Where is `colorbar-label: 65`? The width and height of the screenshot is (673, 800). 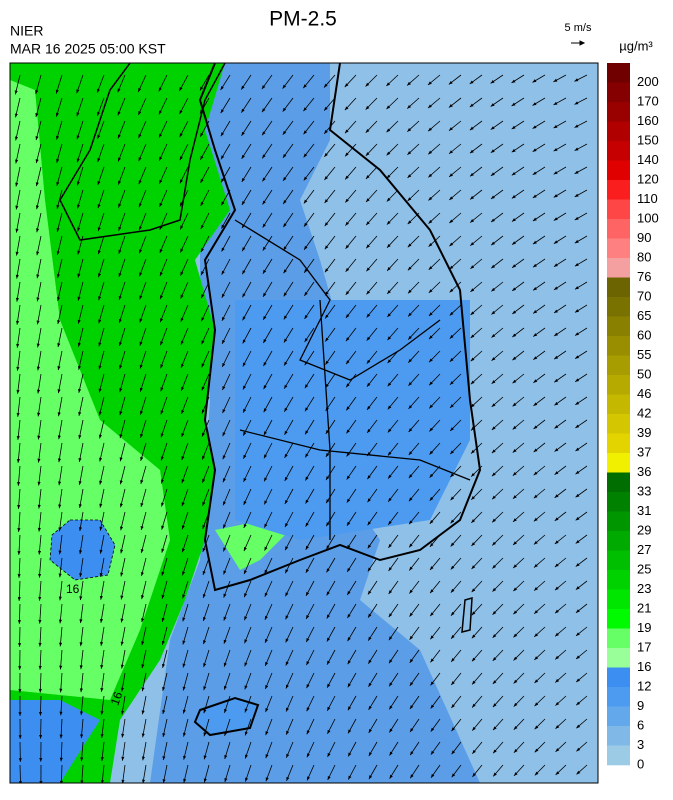
colorbar-label: 65 is located at coordinates (644, 315).